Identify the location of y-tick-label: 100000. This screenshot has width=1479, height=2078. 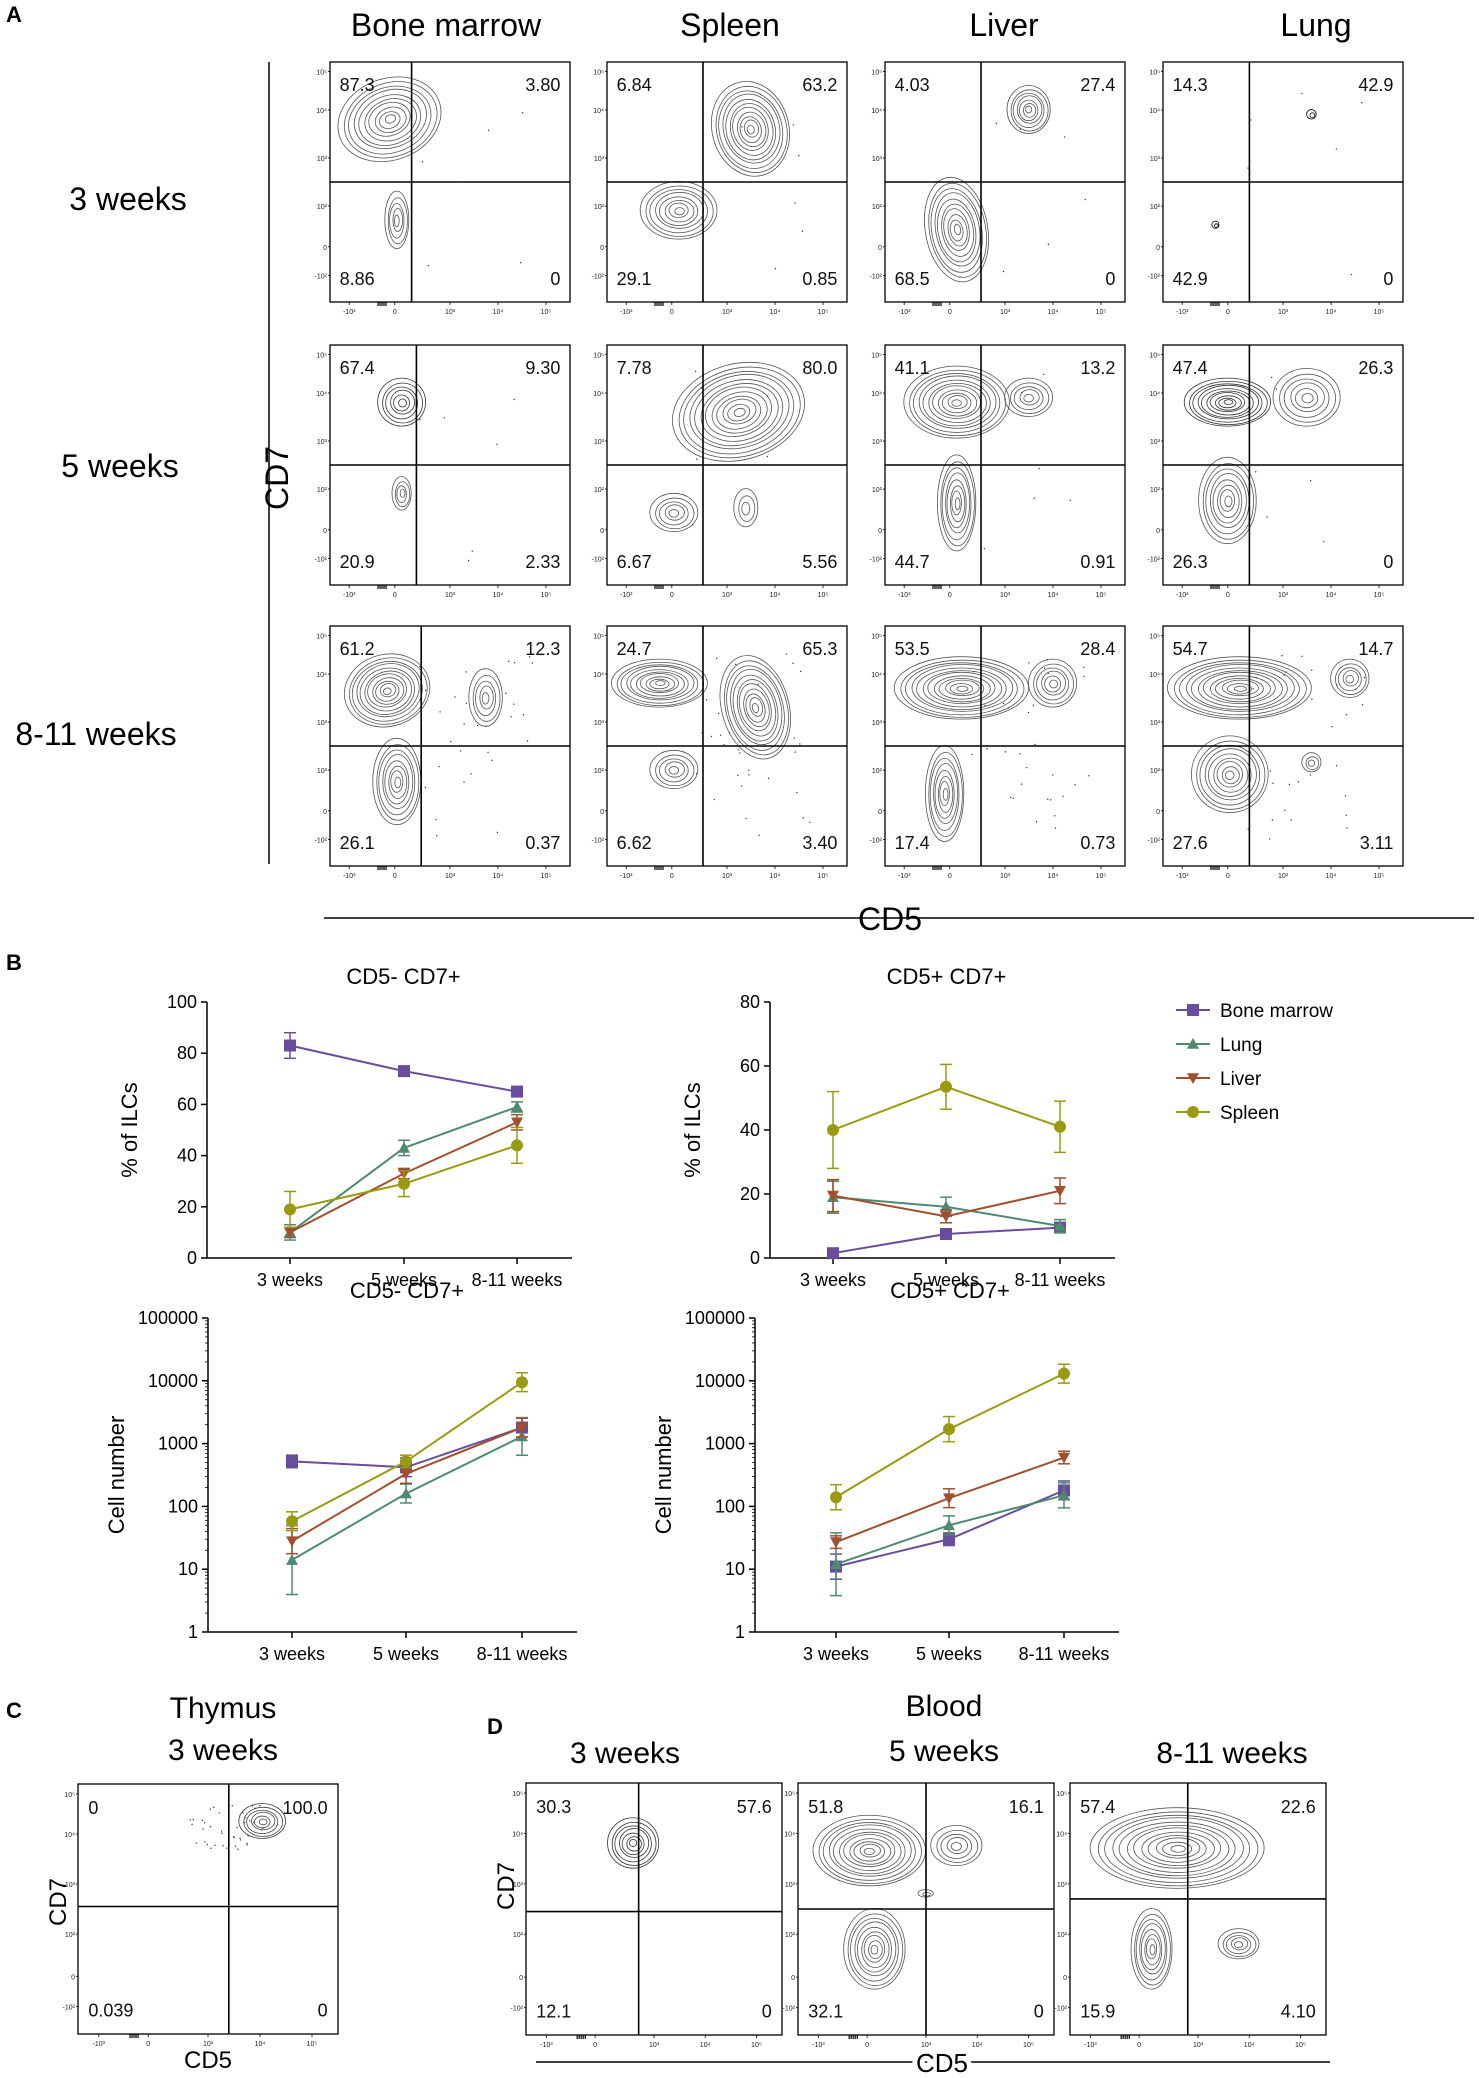
(168, 1318).